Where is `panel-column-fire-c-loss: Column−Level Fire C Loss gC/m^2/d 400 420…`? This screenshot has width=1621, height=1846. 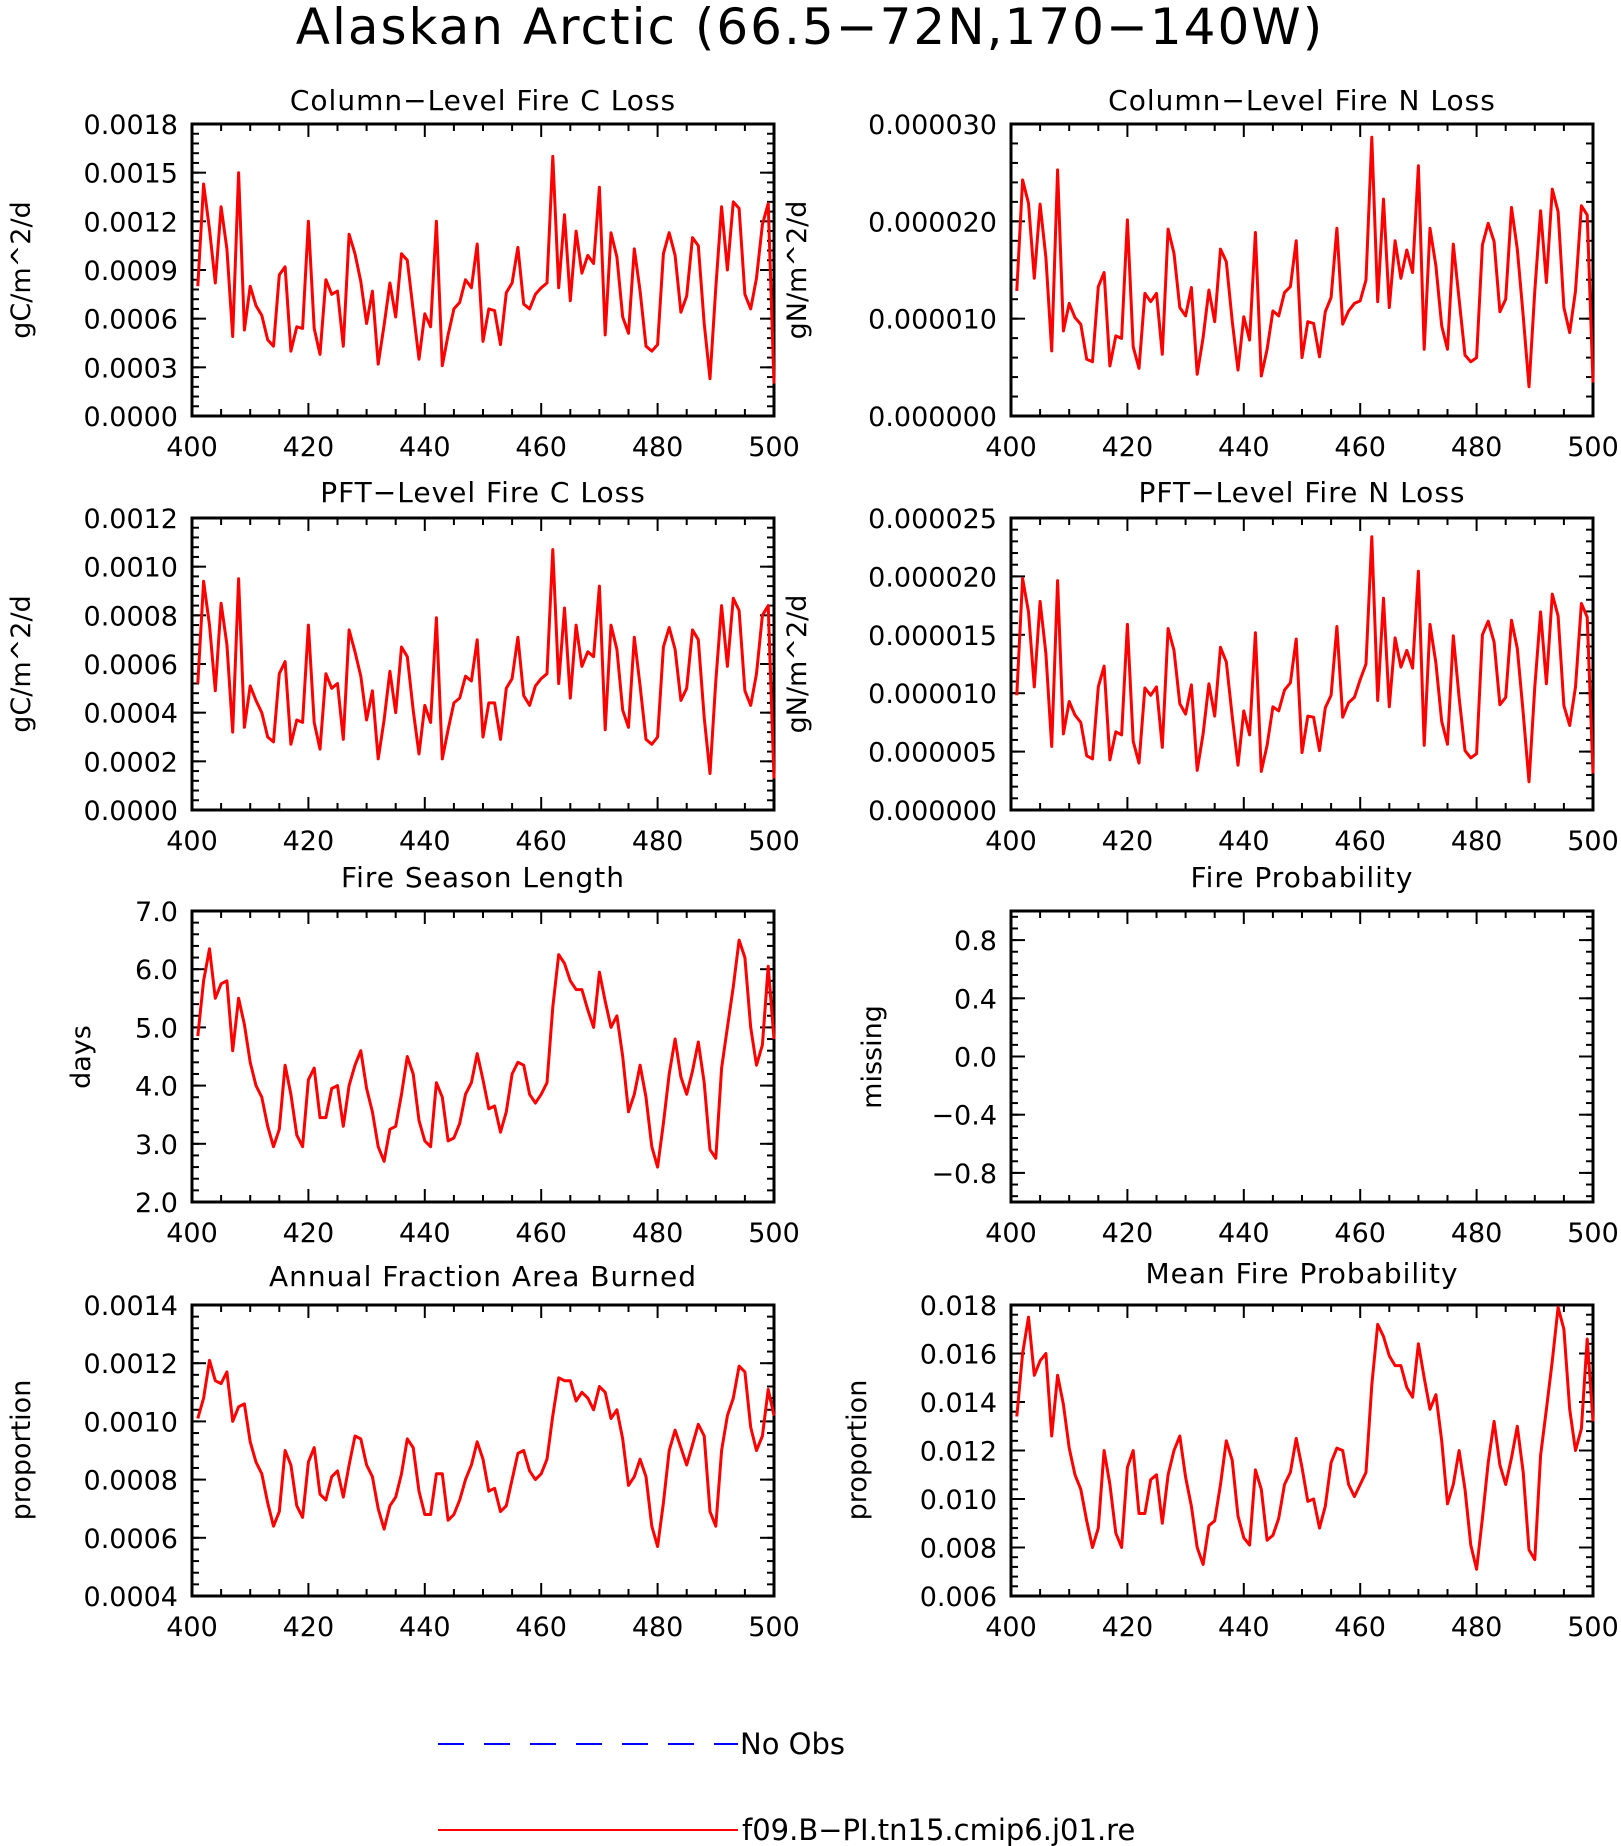
panel-column-fire-c-loss: Column−Level Fire C Loss gC/m^2/d 400 420… is located at coordinates (403, 273).